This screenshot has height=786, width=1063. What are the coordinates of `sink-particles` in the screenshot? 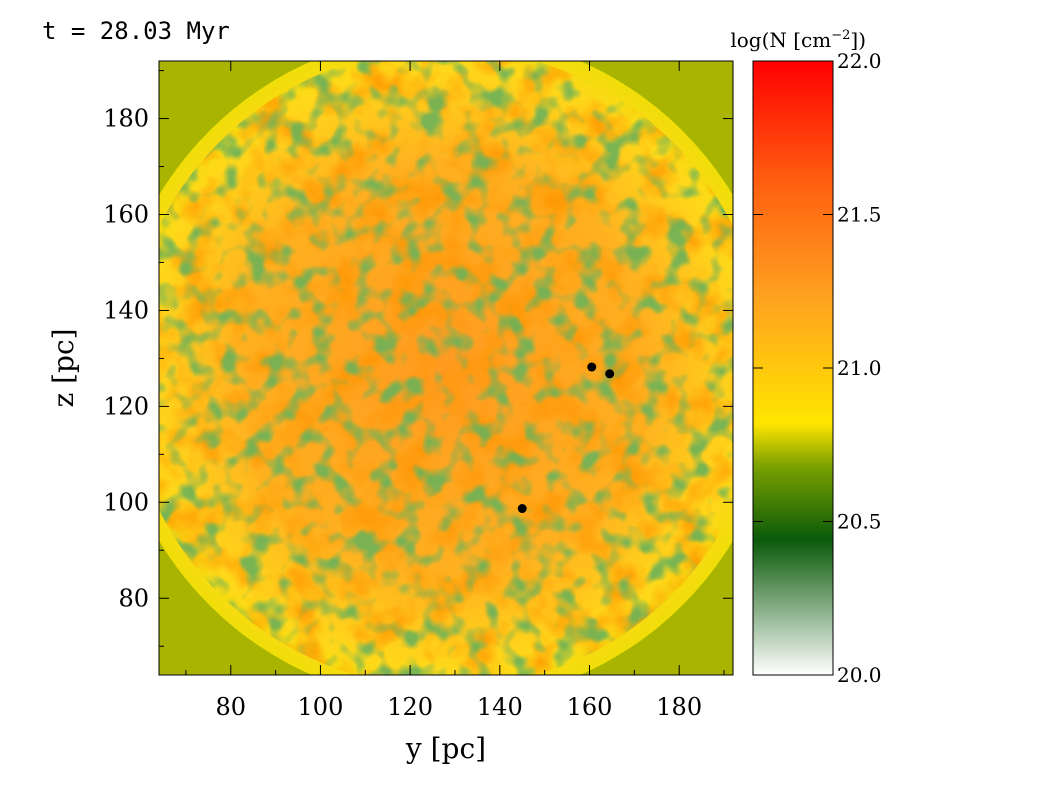 It's located at (566, 438).